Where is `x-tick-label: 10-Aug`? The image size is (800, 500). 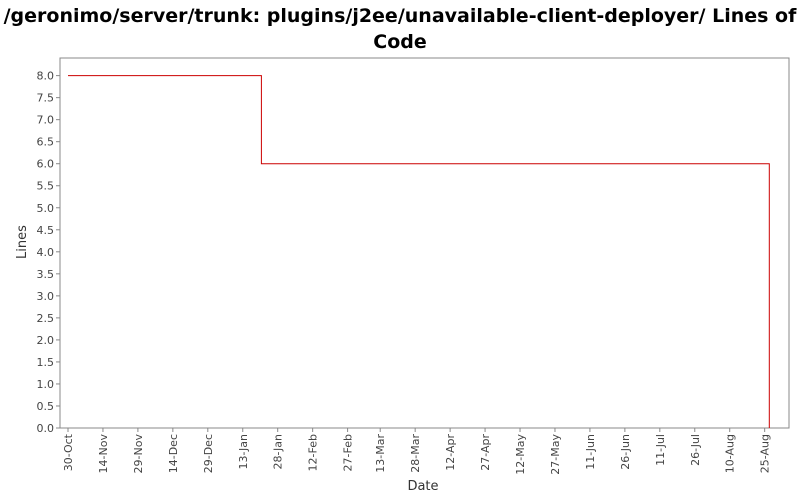
x-tick-label: 10-Aug is located at coordinates (730, 453).